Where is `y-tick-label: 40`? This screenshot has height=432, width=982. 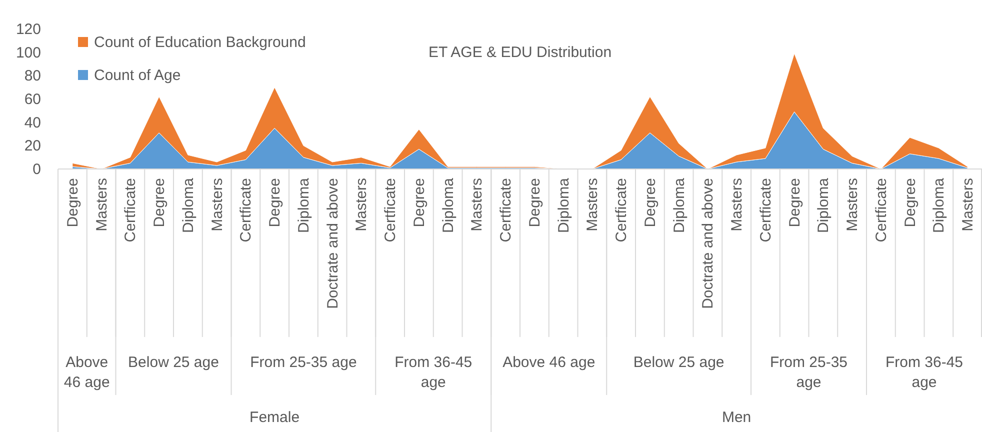 y-tick-label: 40 is located at coordinates (32, 123).